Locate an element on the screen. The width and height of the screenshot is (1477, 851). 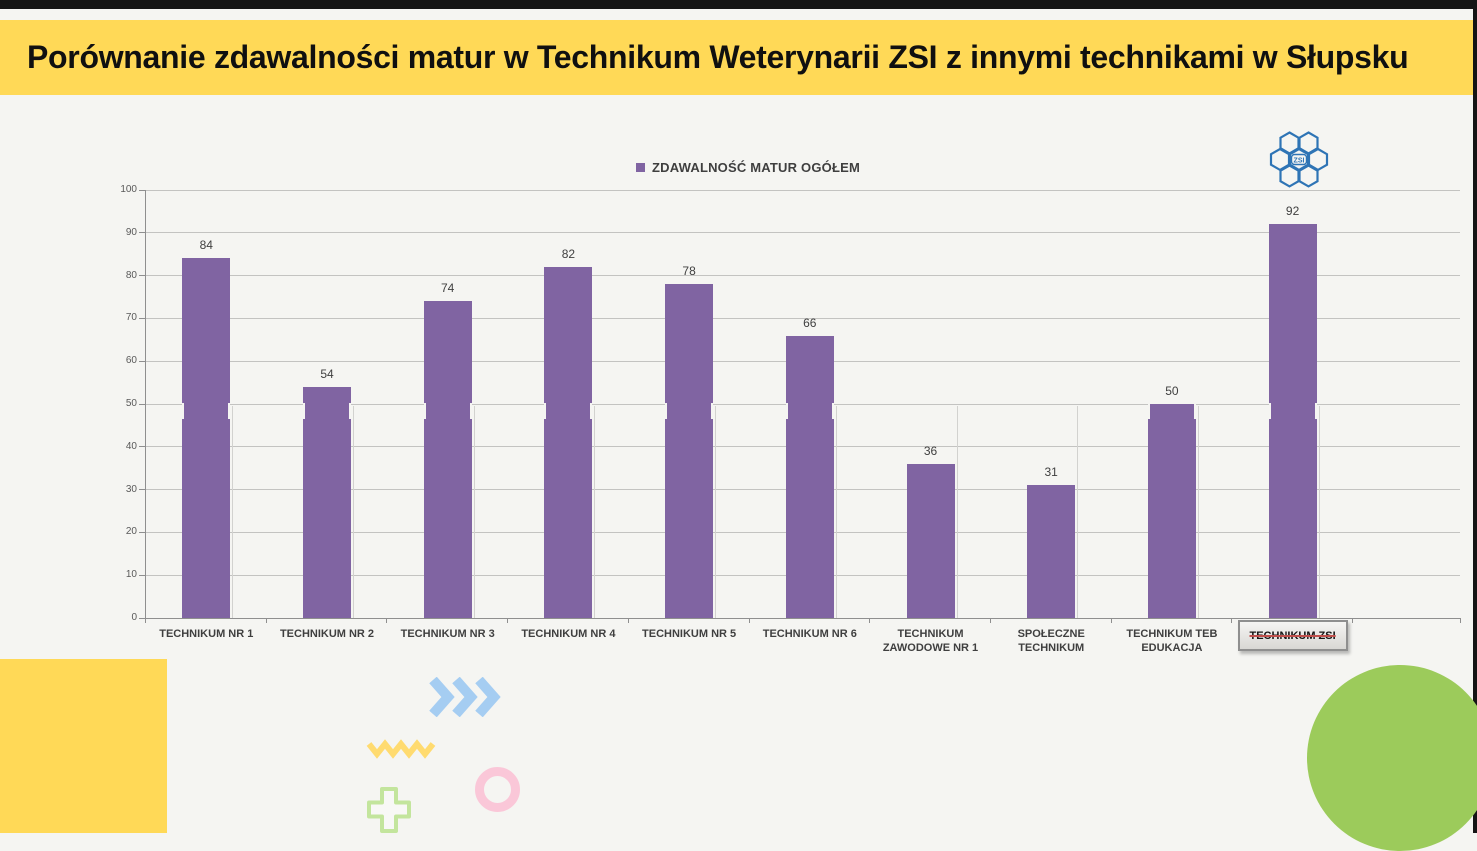
zigzag-icon is located at coordinates (401, 749).